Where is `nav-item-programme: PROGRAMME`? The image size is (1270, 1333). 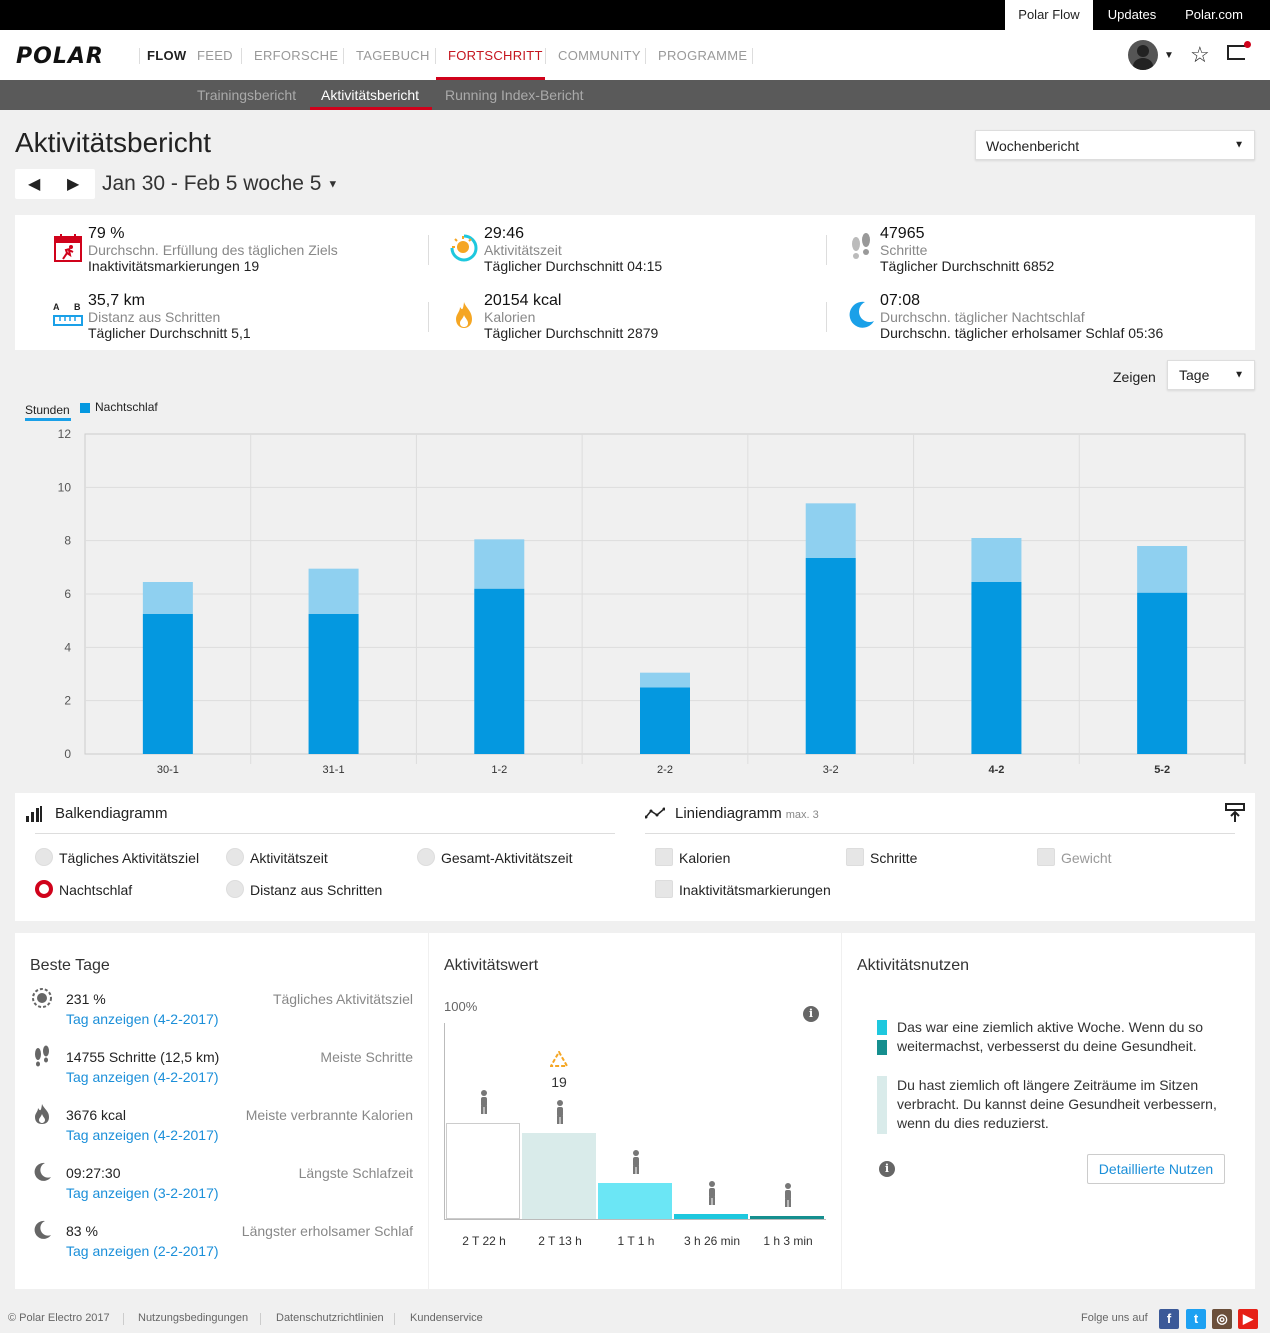
nav-item-programme: PROGRAMME is located at coordinates (703, 55).